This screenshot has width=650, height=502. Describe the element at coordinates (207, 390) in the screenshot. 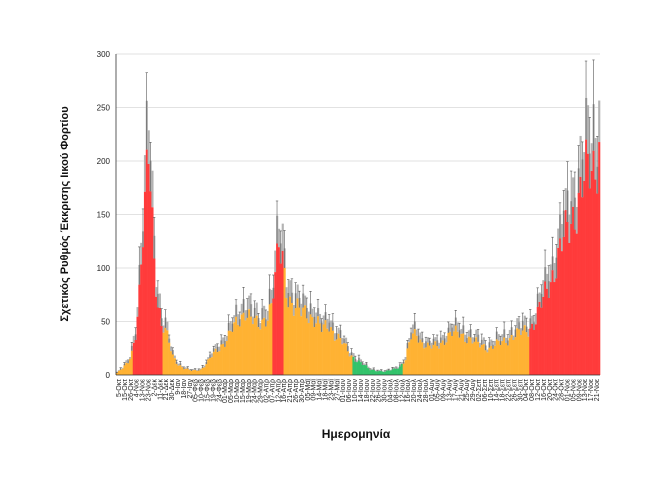

I see `x-tick-label: 15-Φεβ` at that location.